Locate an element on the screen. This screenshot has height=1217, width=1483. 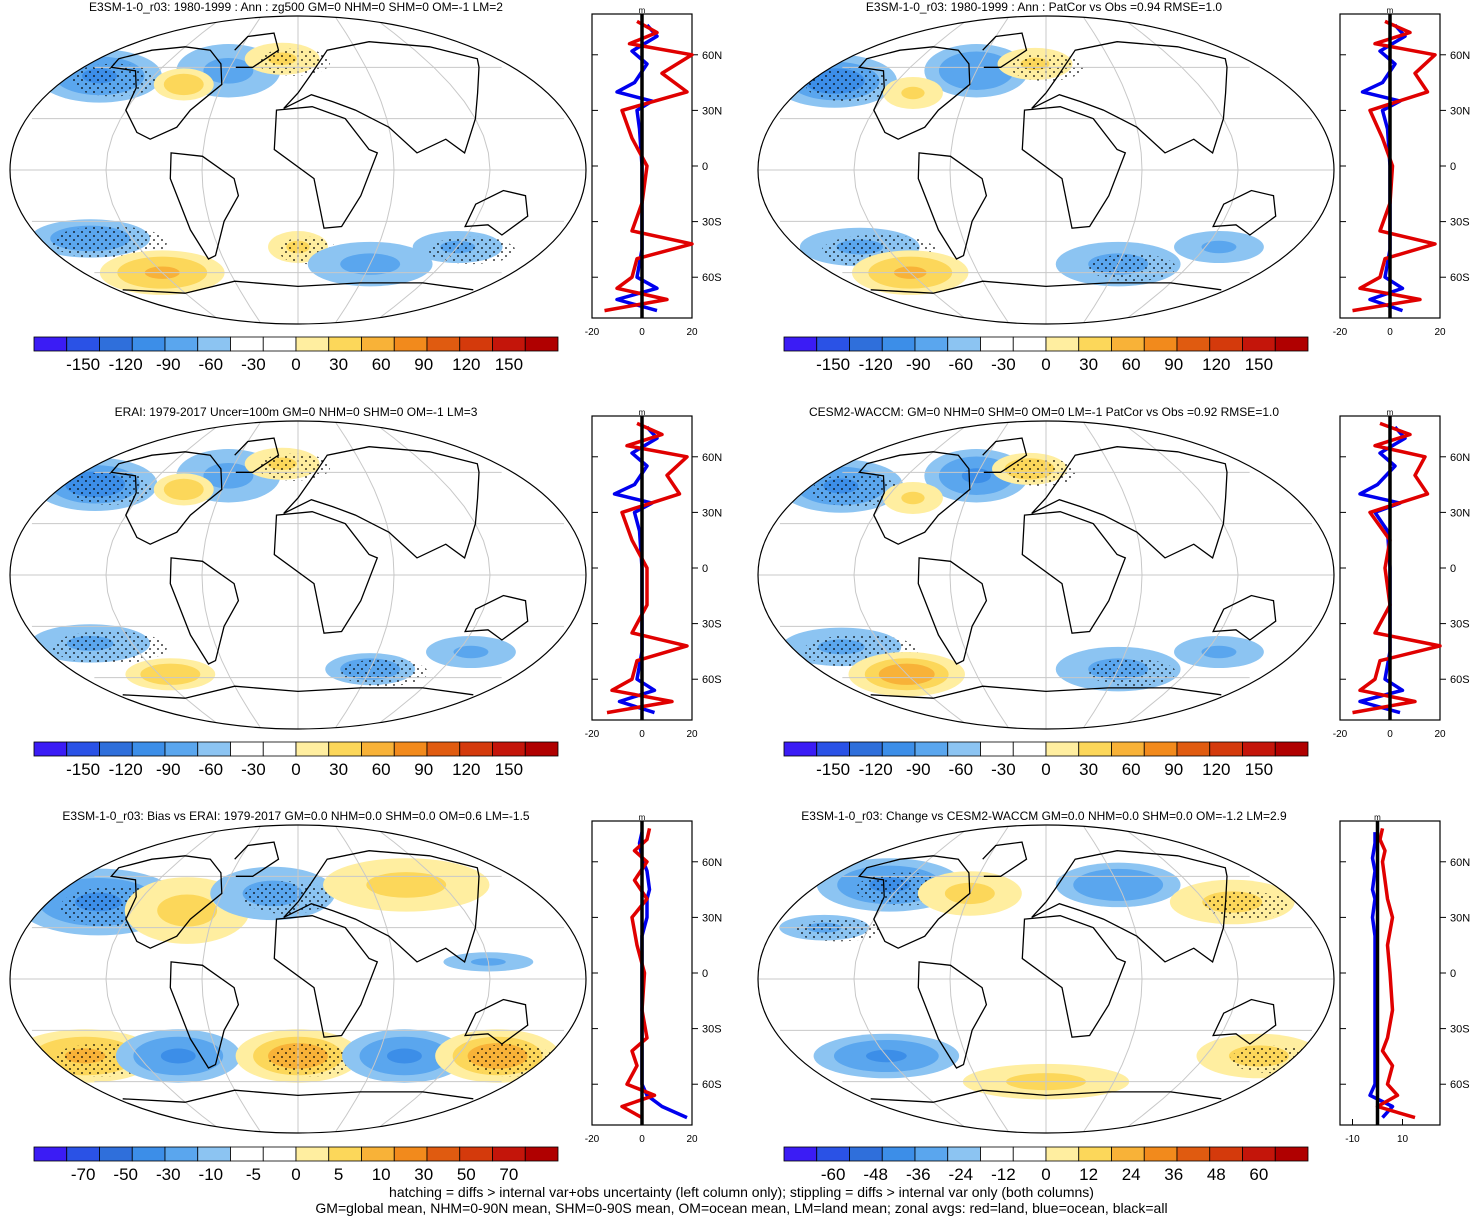
colorbar-tick-label: 60 is located at coordinates (381, 364).